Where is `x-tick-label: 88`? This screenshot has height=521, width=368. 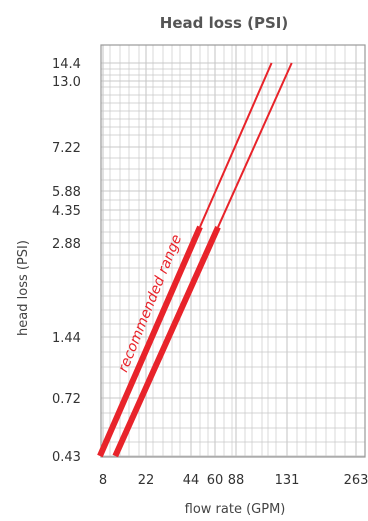
x-tick-label: 88 is located at coordinates (236, 480).